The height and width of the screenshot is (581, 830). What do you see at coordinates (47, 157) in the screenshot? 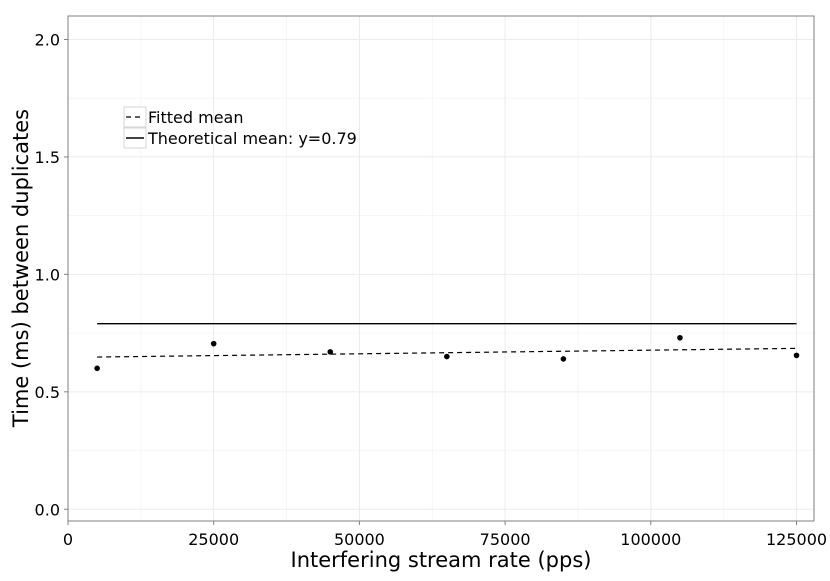
I see `y-tick-label: 1.5` at bounding box center [47, 157].